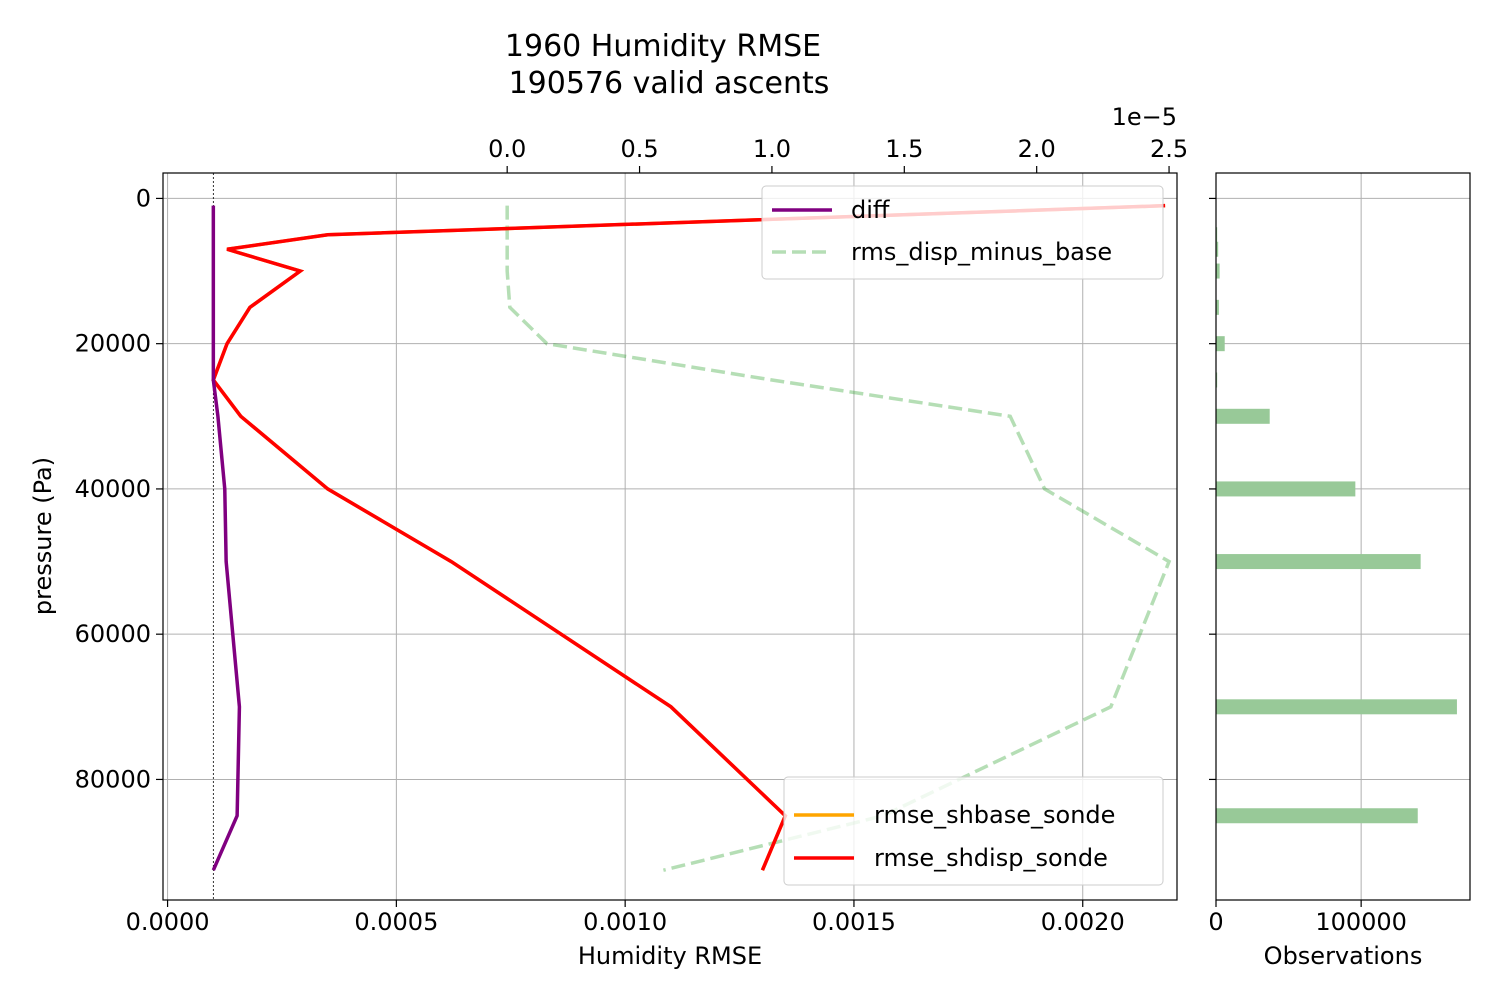 This screenshot has height=1000, width=1500. What do you see at coordinates (1144, 117) in the screenshot?
I see `top-axis-exponent: 1e−5` at bounding box center [1144, 117].